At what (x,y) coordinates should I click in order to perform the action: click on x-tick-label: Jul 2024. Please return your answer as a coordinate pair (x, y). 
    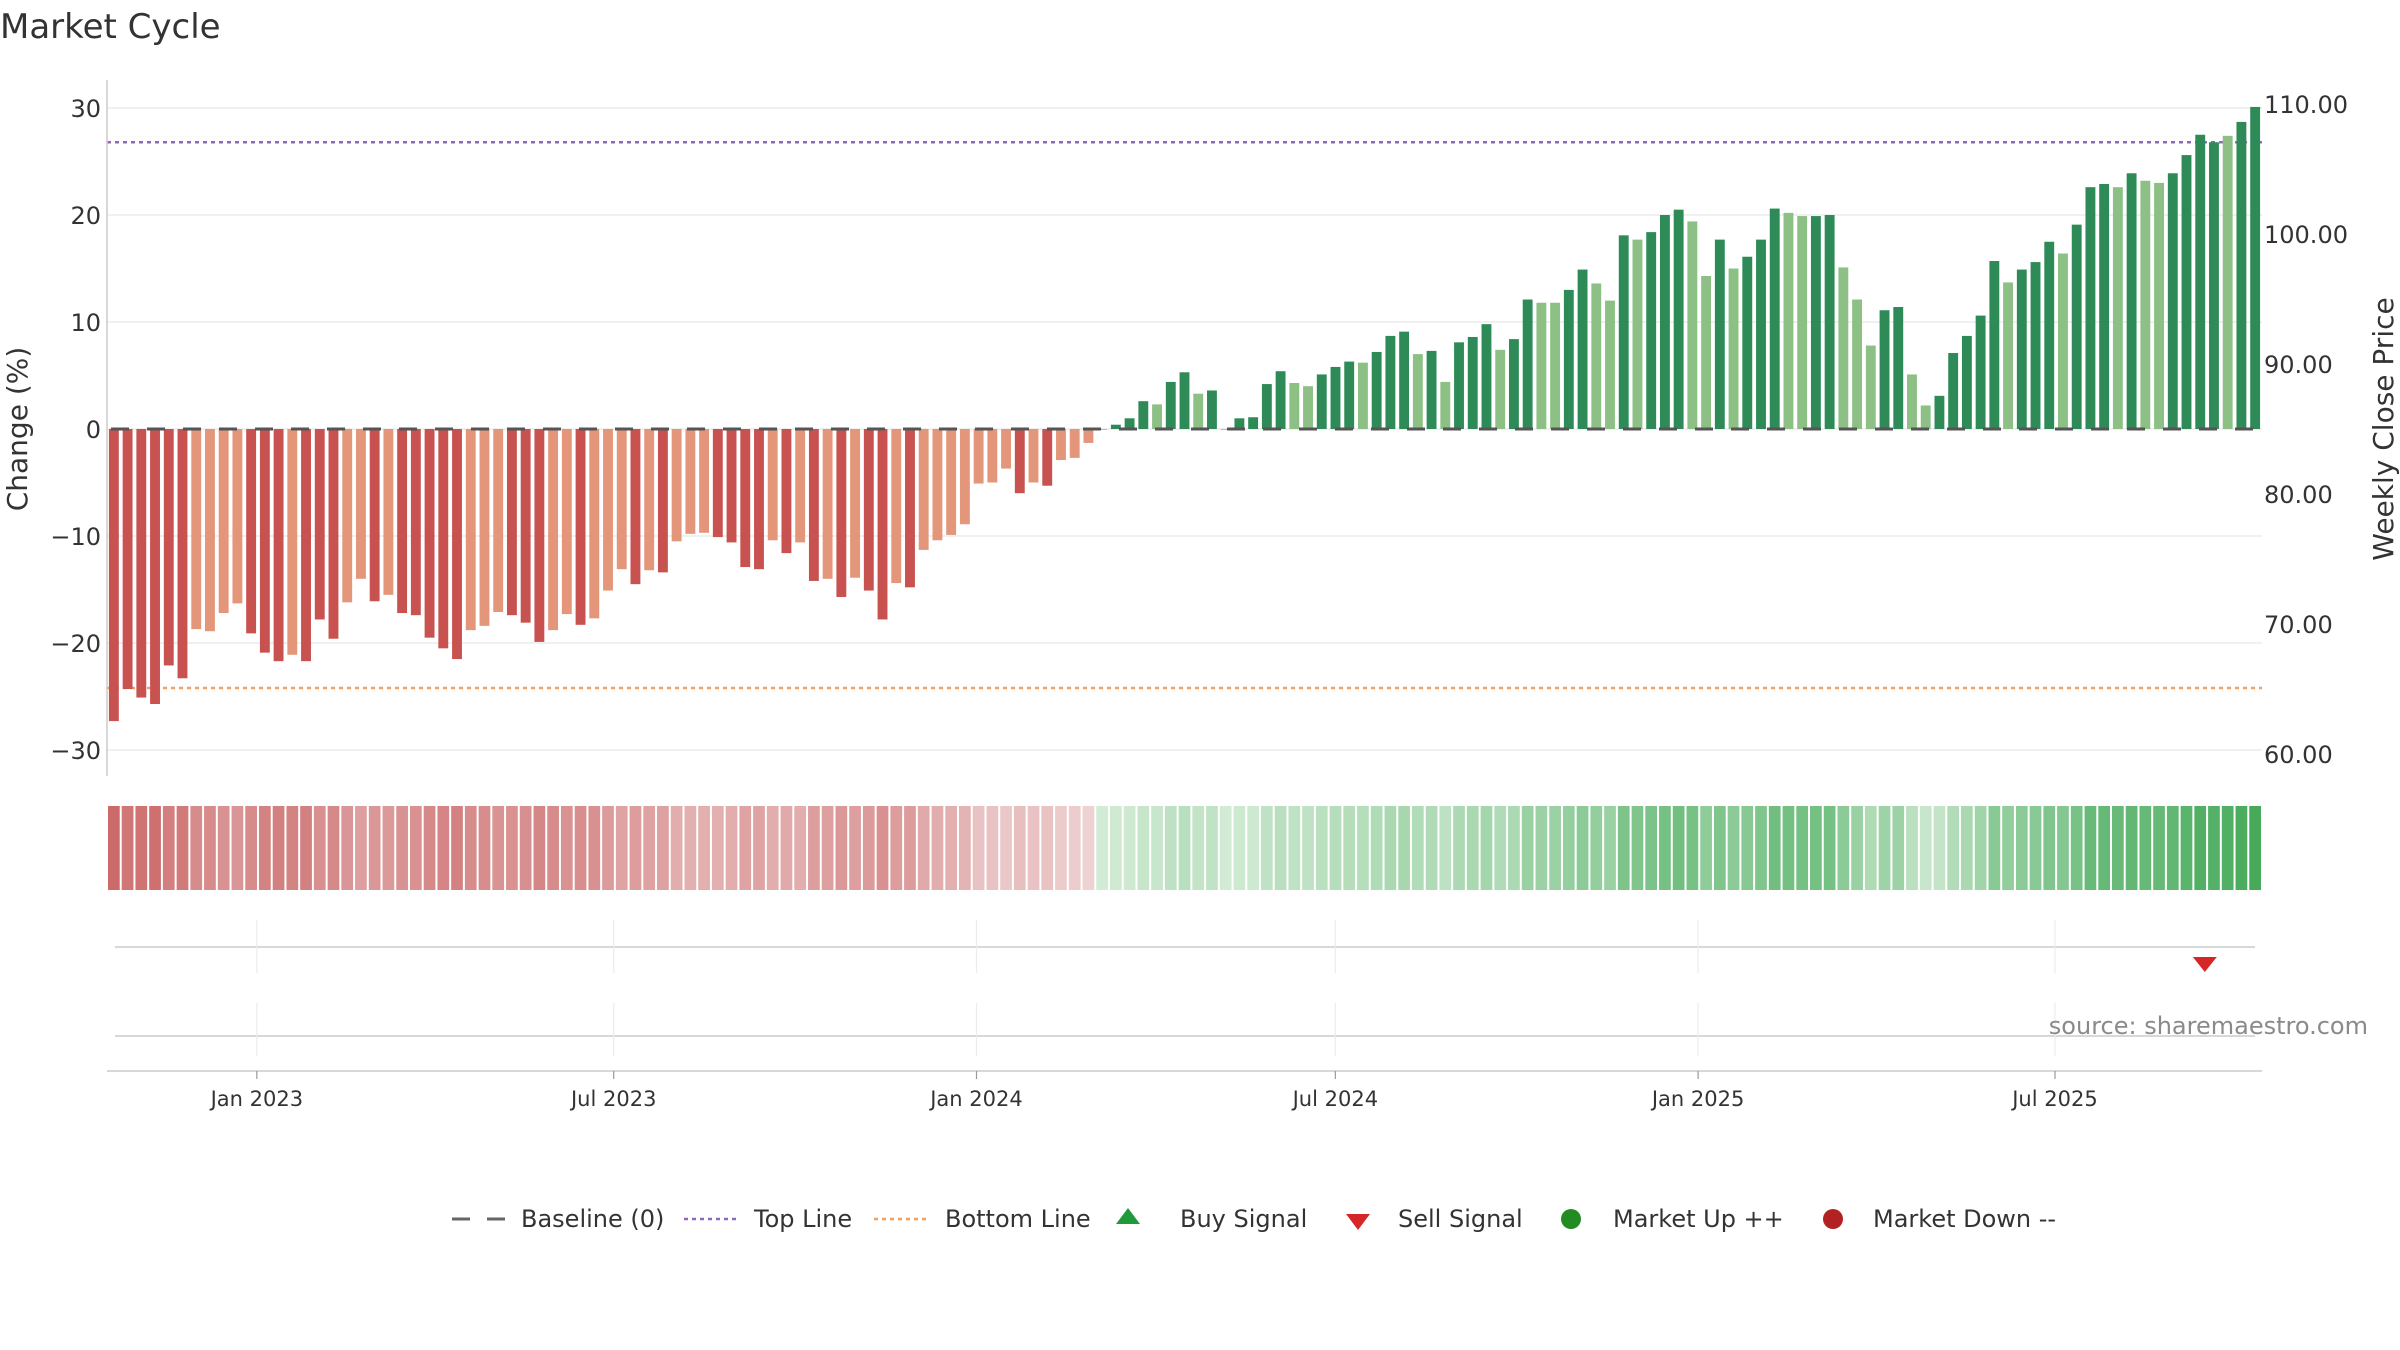
    Looking at the image, I should click on (1334, 1099).